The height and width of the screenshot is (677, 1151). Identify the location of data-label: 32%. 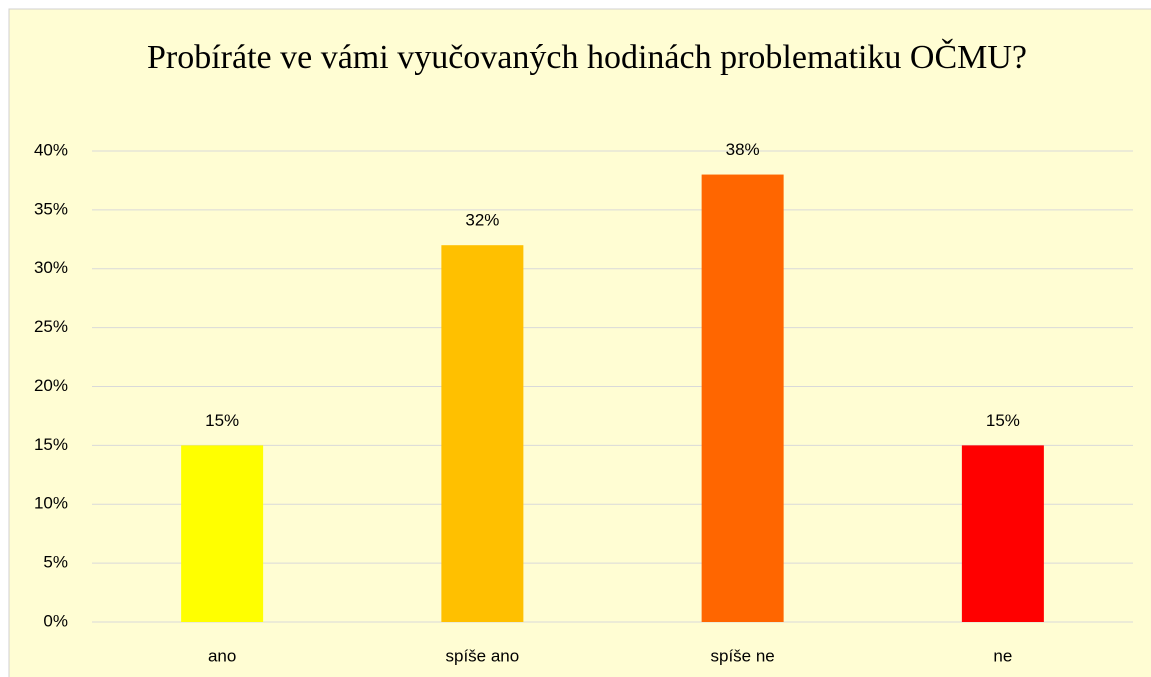
(482, 220).